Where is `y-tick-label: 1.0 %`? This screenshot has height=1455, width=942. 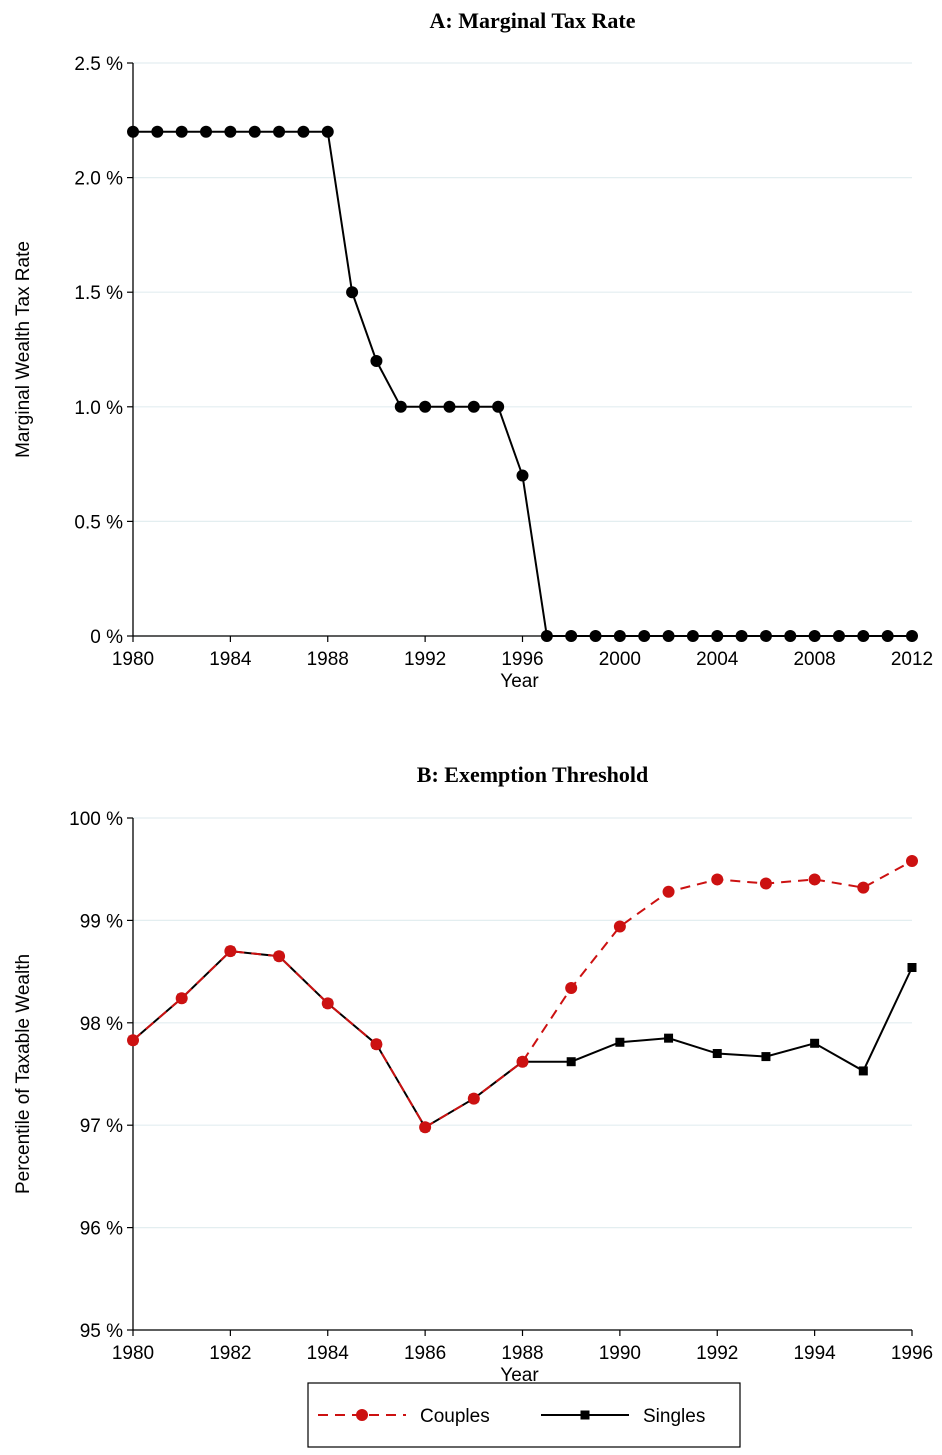 y-tick-label: 1.0 % is located at coordinates (98, 408).